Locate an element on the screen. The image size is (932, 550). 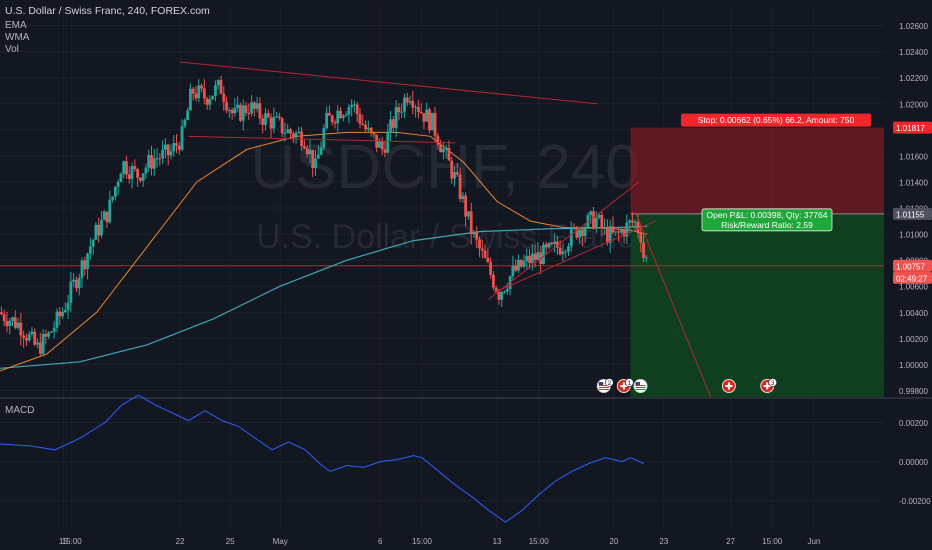
indicator-vol: Vol is located at coordinates (12, 49).